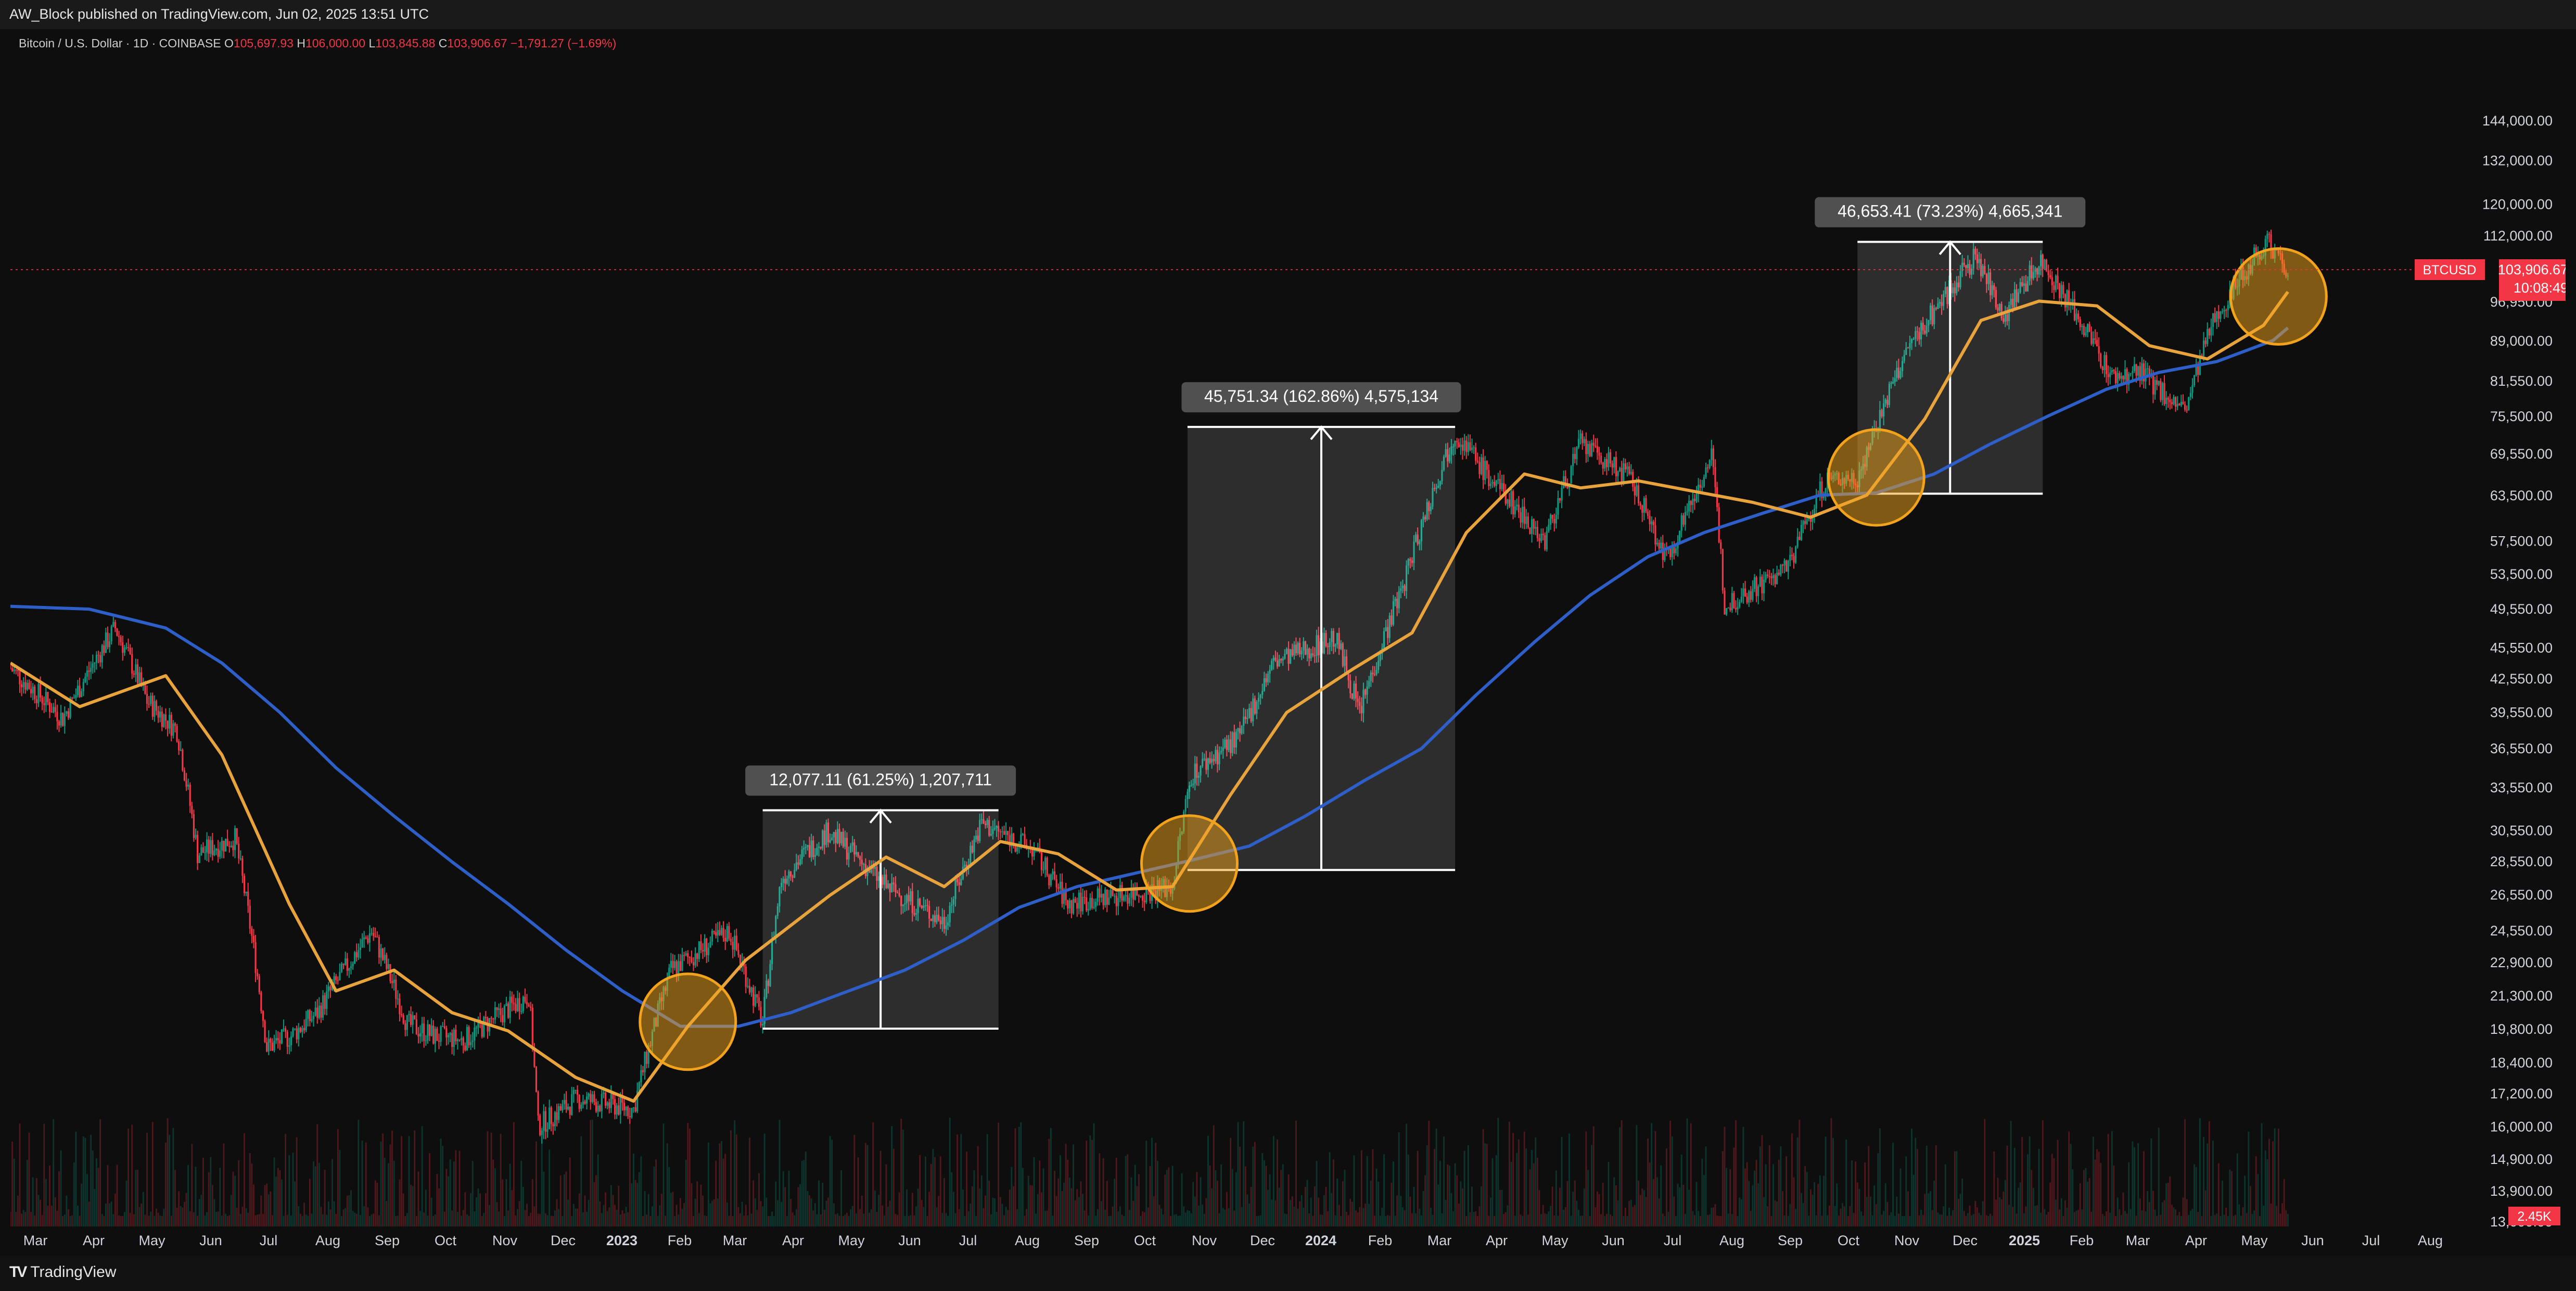 This screenshot has width=2576, height=1291. I want to click on symbol-badge-label: BTCUSD, so click(2450, 270).